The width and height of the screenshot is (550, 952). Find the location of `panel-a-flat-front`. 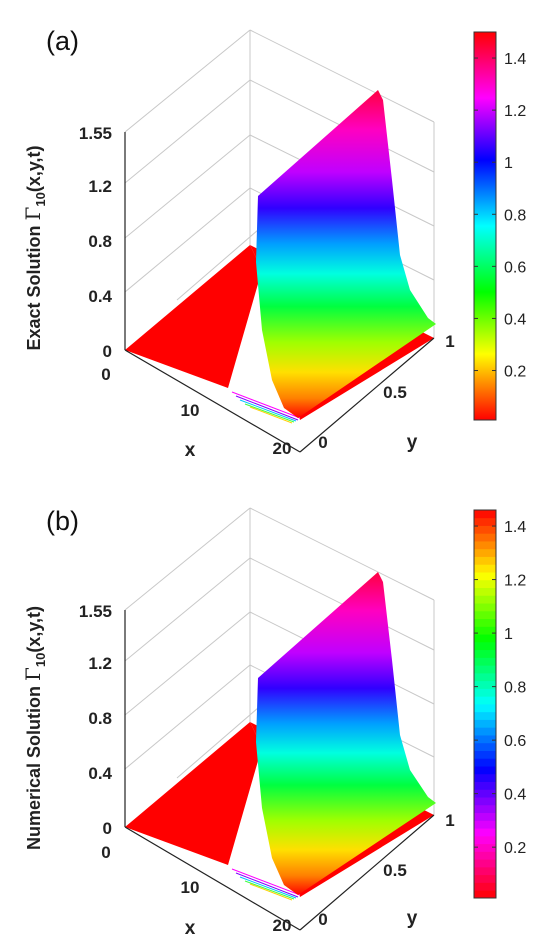

panel-a-flat-front is located at coordinates (193, 316).